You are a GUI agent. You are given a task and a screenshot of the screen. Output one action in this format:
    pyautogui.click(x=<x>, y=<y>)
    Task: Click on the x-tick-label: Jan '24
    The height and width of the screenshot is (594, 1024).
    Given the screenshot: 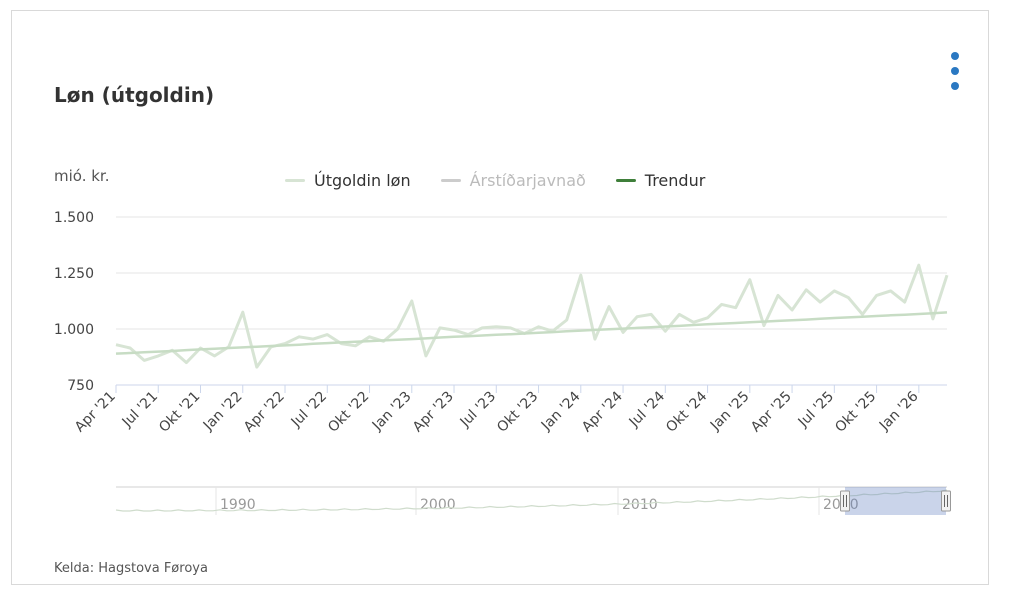 What is the action you would take?
    pyautogui.click(x=561, y=411)
    